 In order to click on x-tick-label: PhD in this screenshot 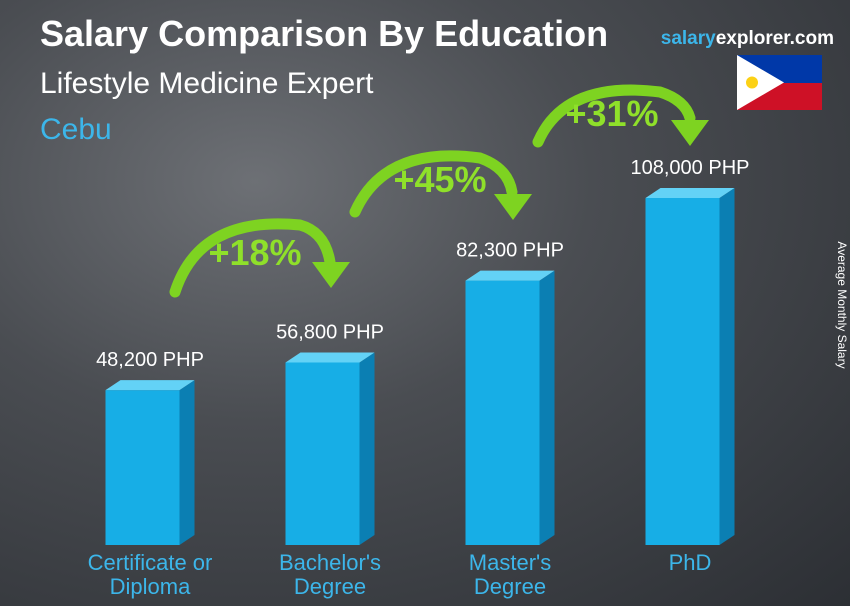, I will do `click(690, 562)`.